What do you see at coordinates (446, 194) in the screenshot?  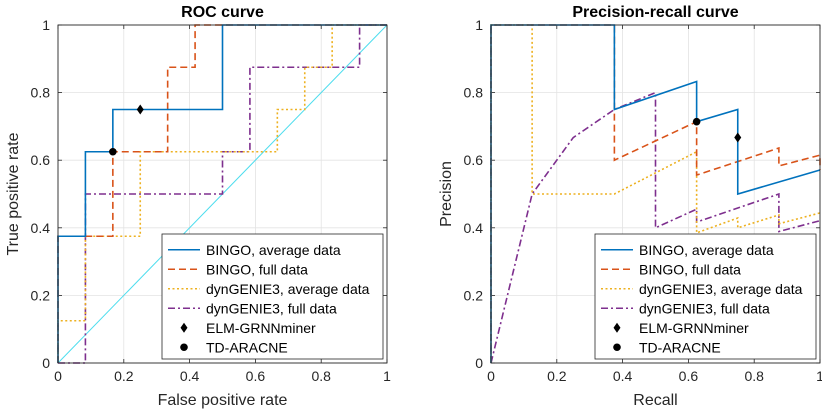 I see `y-axis-label: Precision` at bounding box center [446, 194].